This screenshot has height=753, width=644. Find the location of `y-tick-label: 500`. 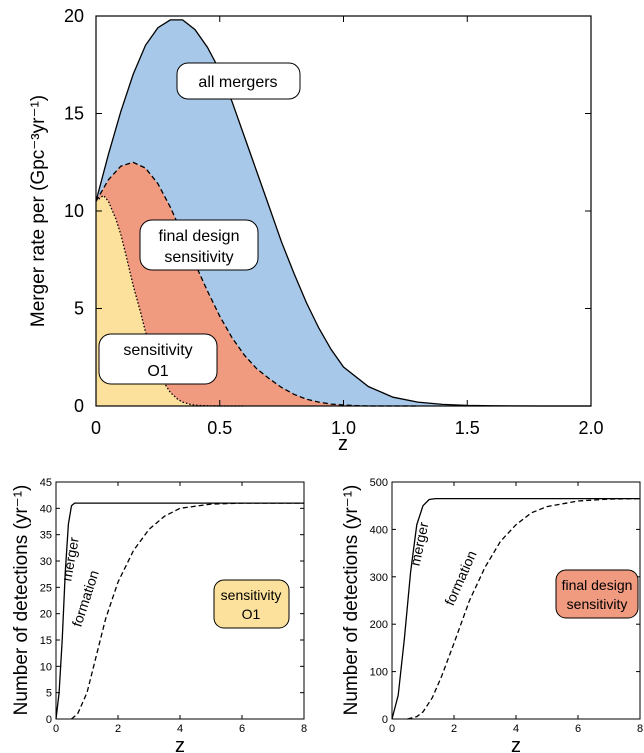

y-tick-label: 500 is located at coordinates (379, 483).